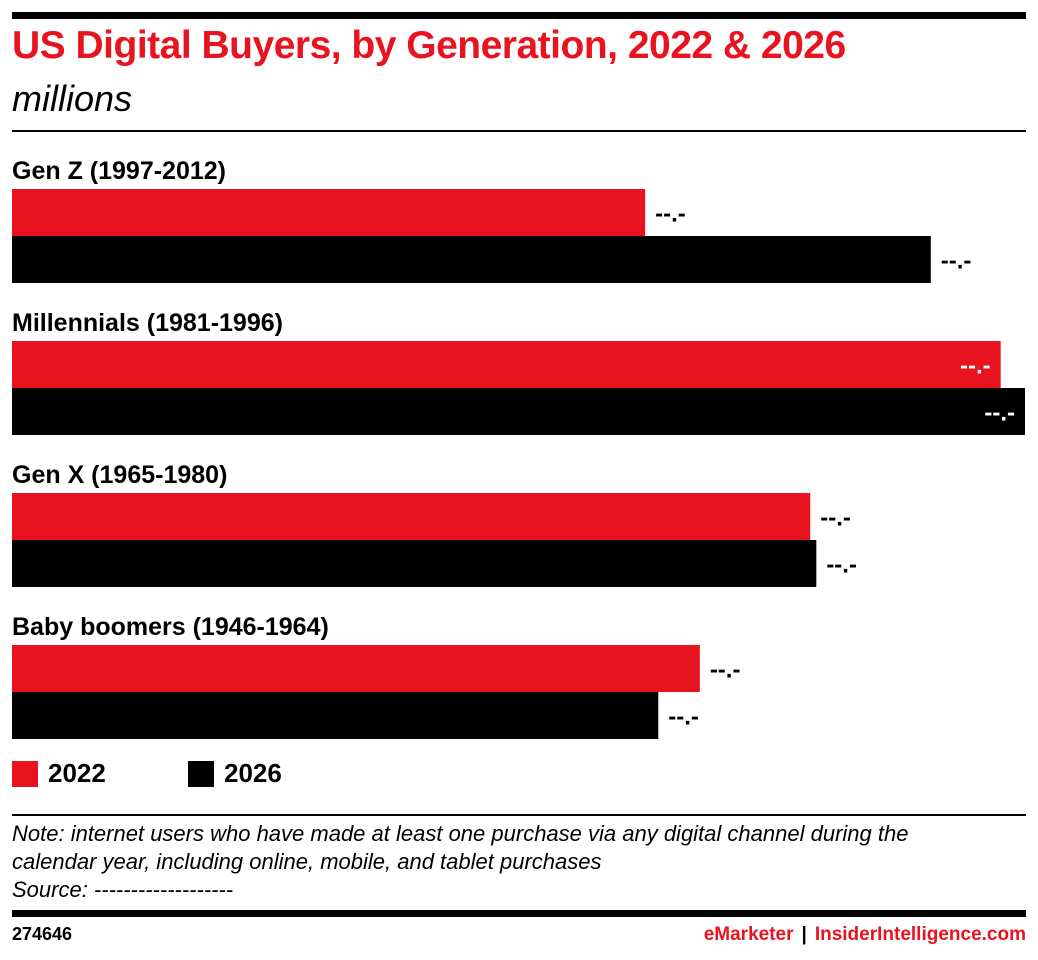  What do you see at coordinates (201, 773) in the screenshot?
I see `legend-swatch-2026` at bounding box center [201, 773].